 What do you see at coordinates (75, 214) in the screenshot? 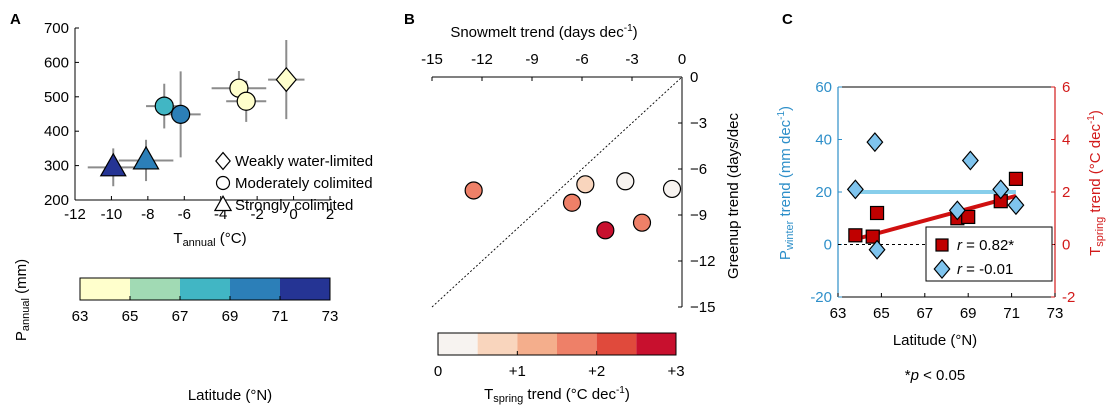
I see `panel-a-x-tick-label: -12` at bounding box center [75, 214].